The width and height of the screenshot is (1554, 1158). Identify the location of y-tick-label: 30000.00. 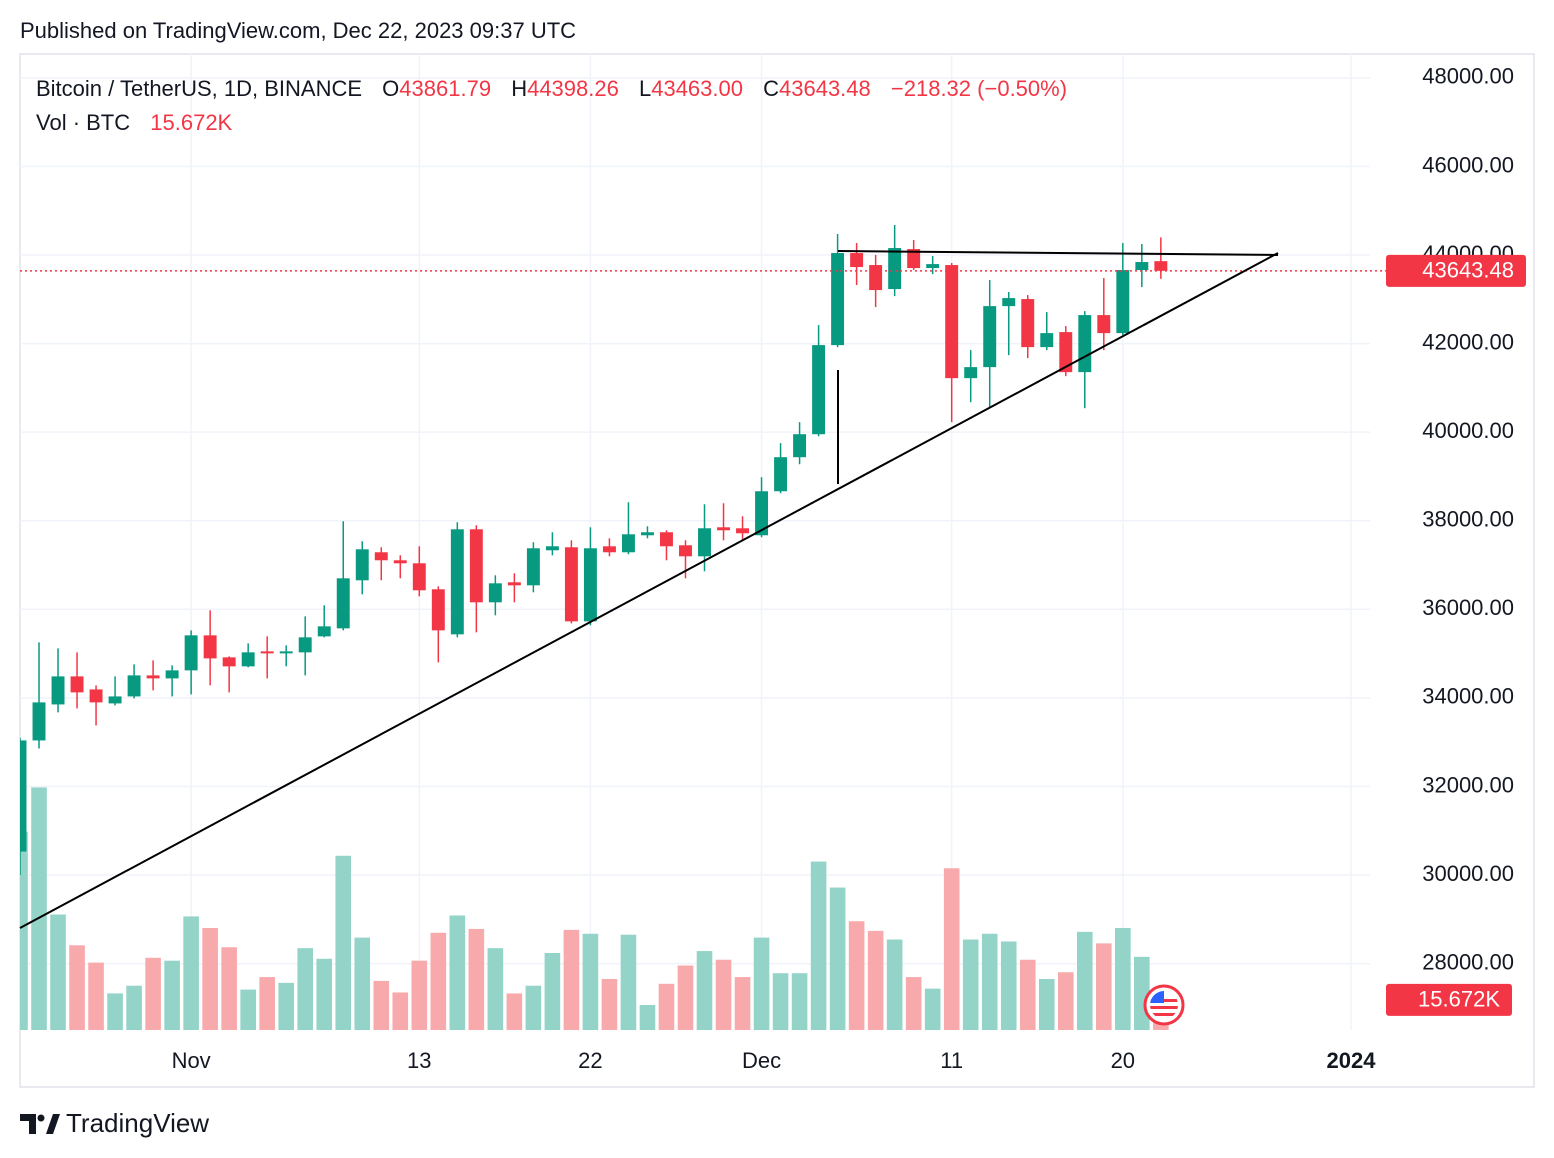
(1468, 873).